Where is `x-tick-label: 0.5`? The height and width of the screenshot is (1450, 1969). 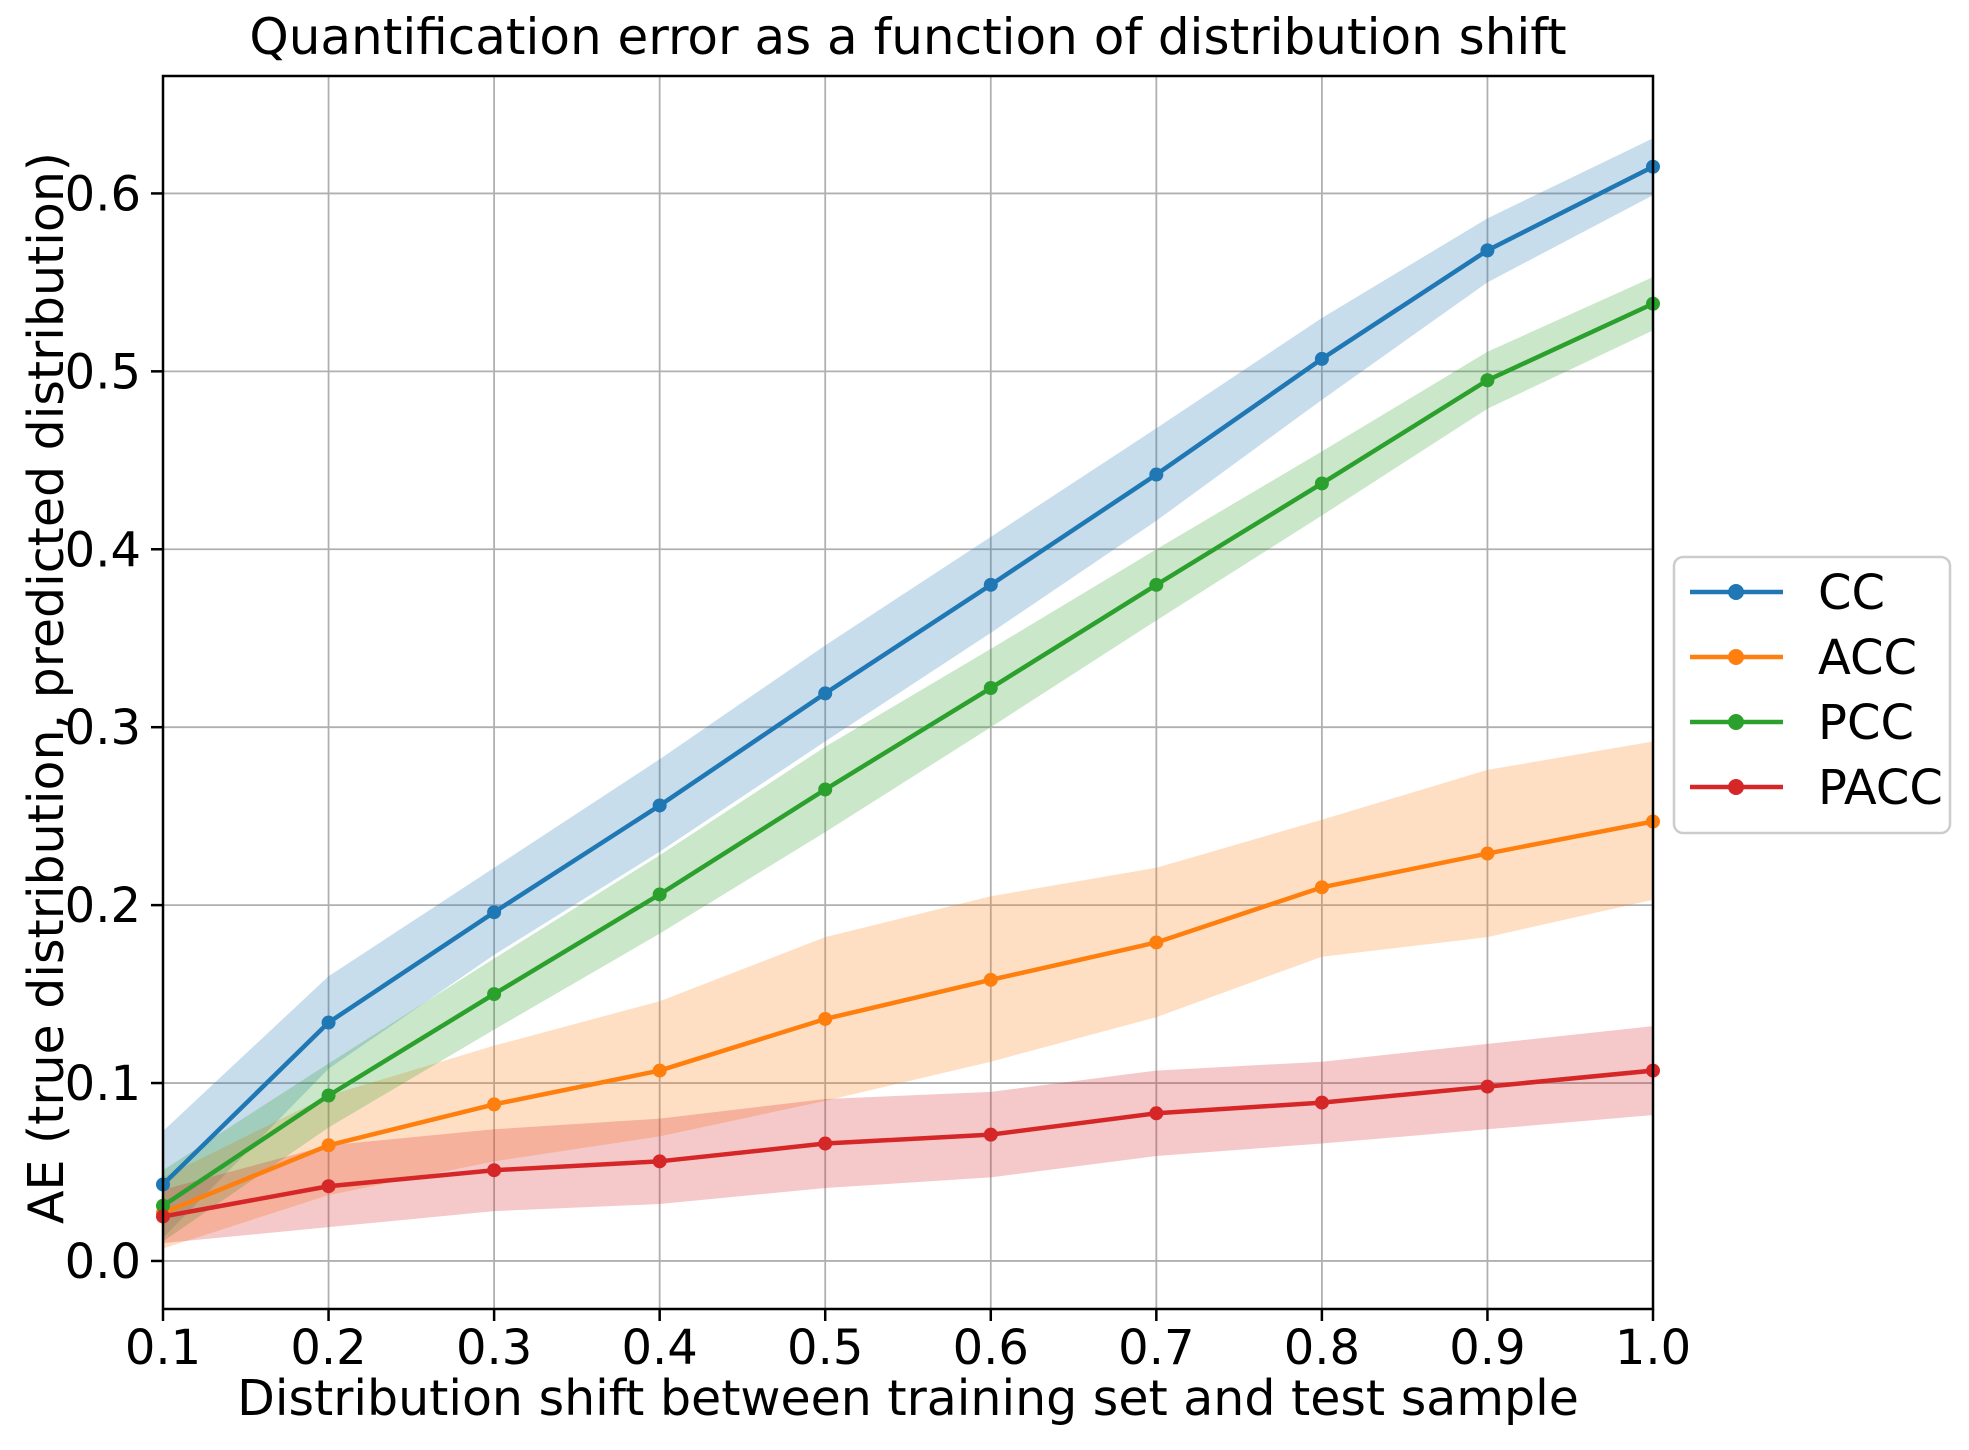
x-tick-label: 0.5 is located at coordinates (825, 1348).